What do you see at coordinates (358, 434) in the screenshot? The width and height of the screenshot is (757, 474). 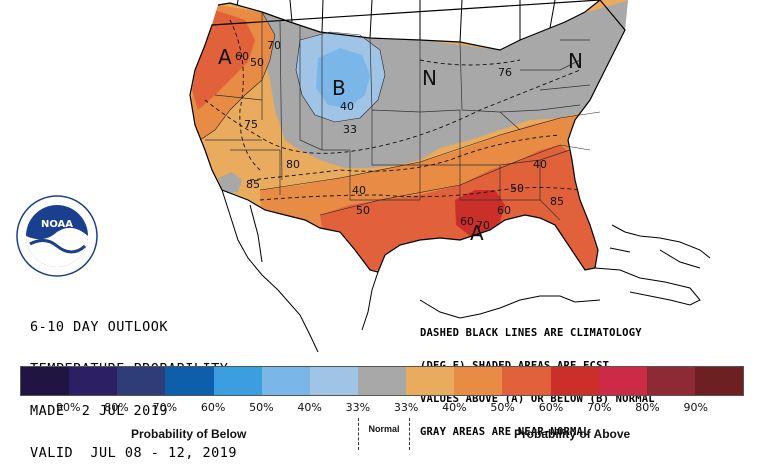 I see `normal-divider-left` at bounding box center [358, 434].